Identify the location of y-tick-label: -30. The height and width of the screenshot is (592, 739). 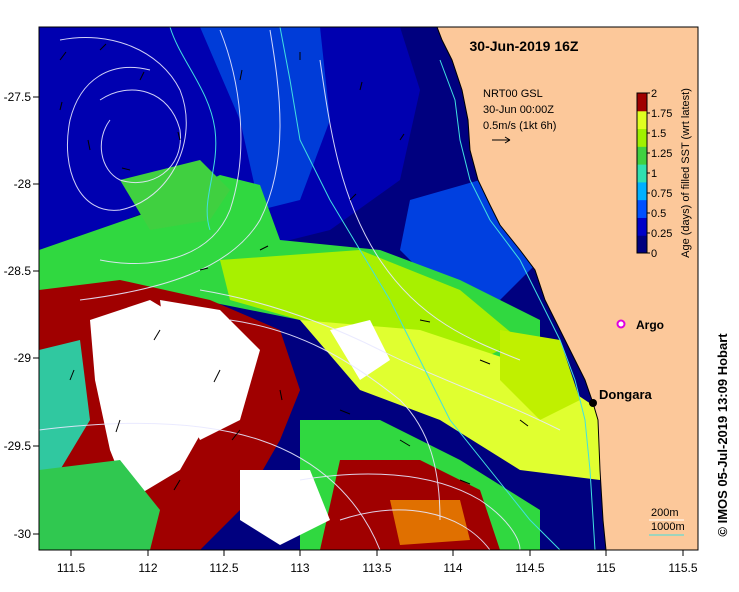
(23, 534).